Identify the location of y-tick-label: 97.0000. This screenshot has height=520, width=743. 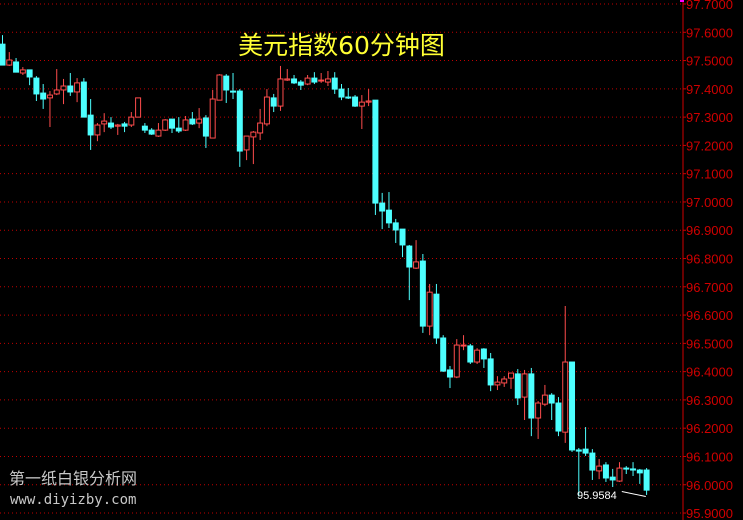
(709, 202).